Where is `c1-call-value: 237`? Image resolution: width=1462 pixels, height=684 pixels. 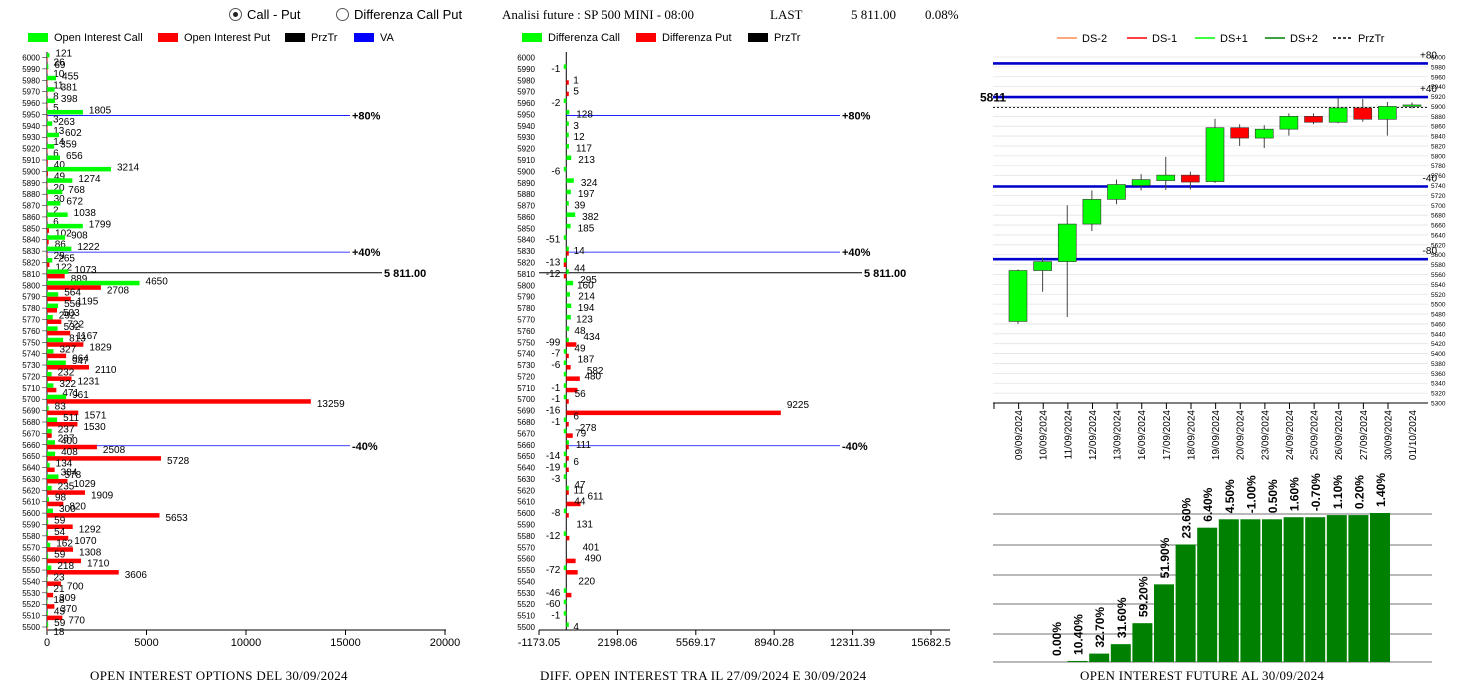 c1-call-value: 237 is located at coordinates (66, 429).